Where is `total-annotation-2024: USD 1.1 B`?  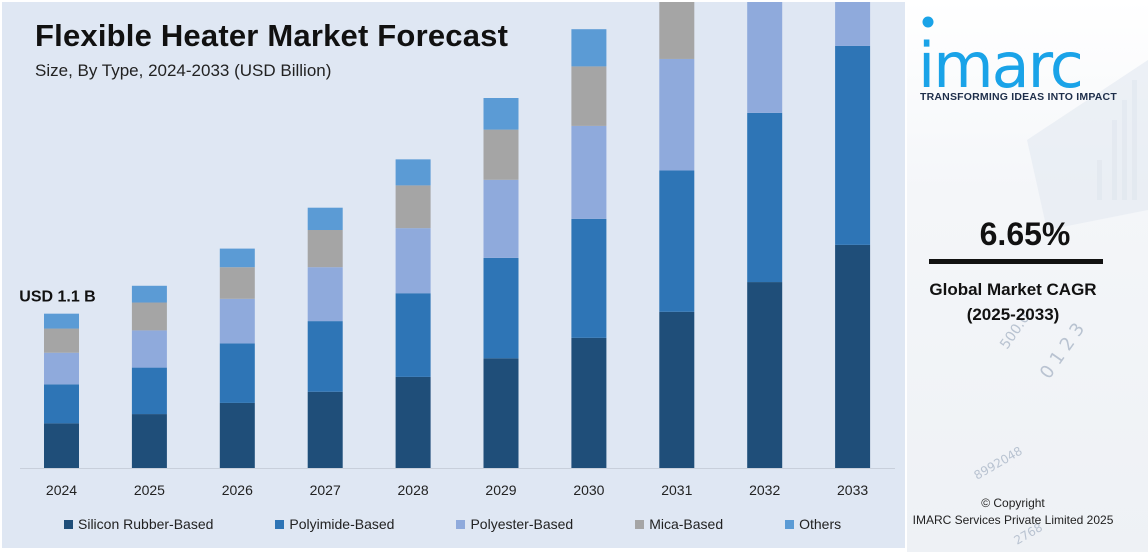
total-annotation-2024: USD 1.1 B is located at coordinates (57, 297).